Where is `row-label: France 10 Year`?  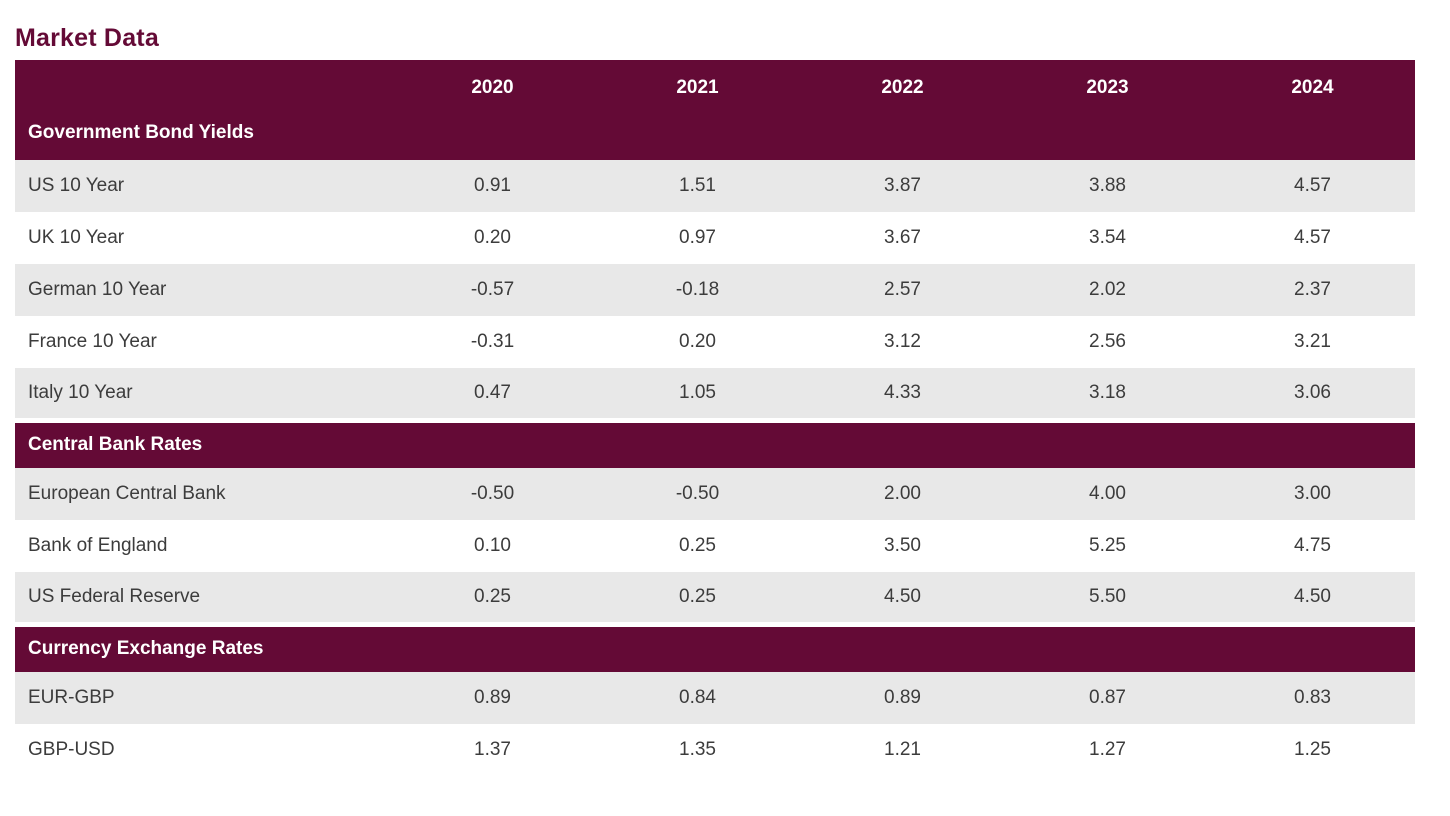 row-label: France 10 Year is located at coordinates (202, 342).